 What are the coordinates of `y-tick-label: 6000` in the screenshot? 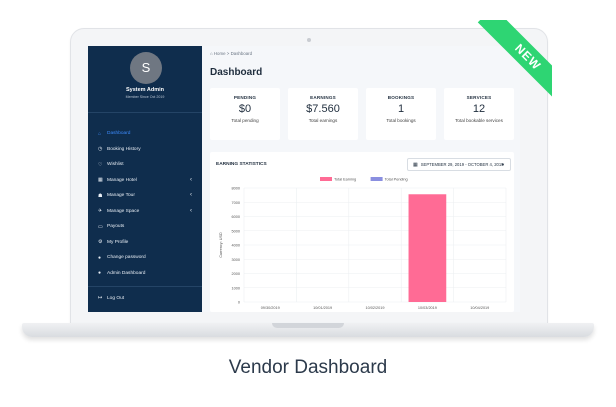 It's located at (236, 217).